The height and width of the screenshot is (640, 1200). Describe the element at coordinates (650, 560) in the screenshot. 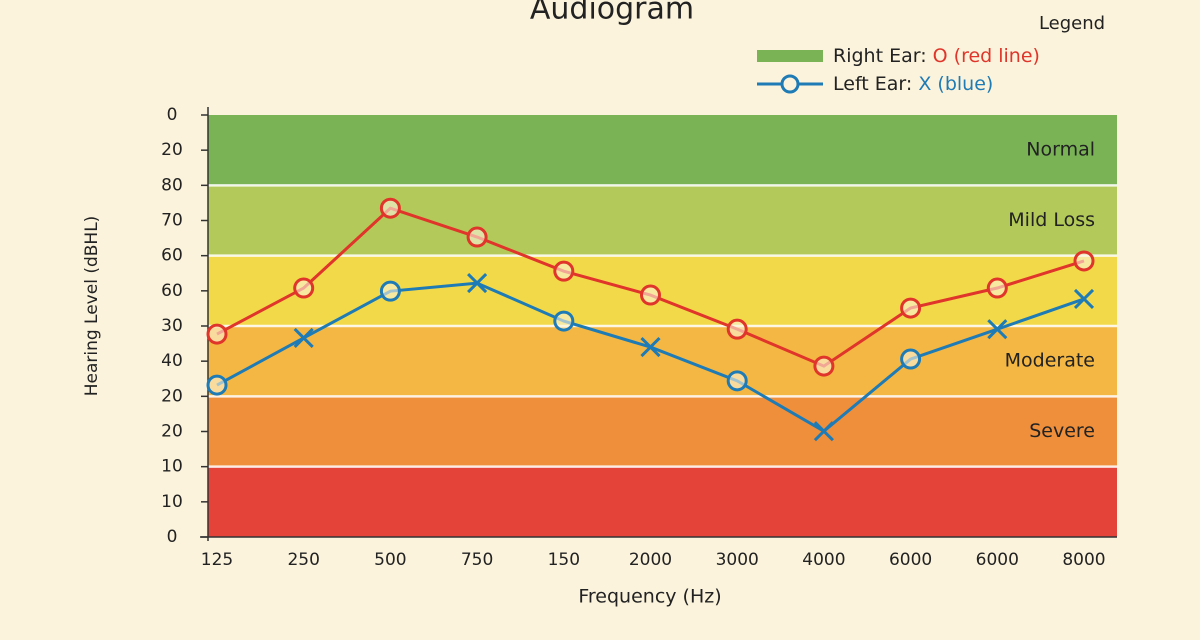

I see `x-tick-label: 2000` at that location.